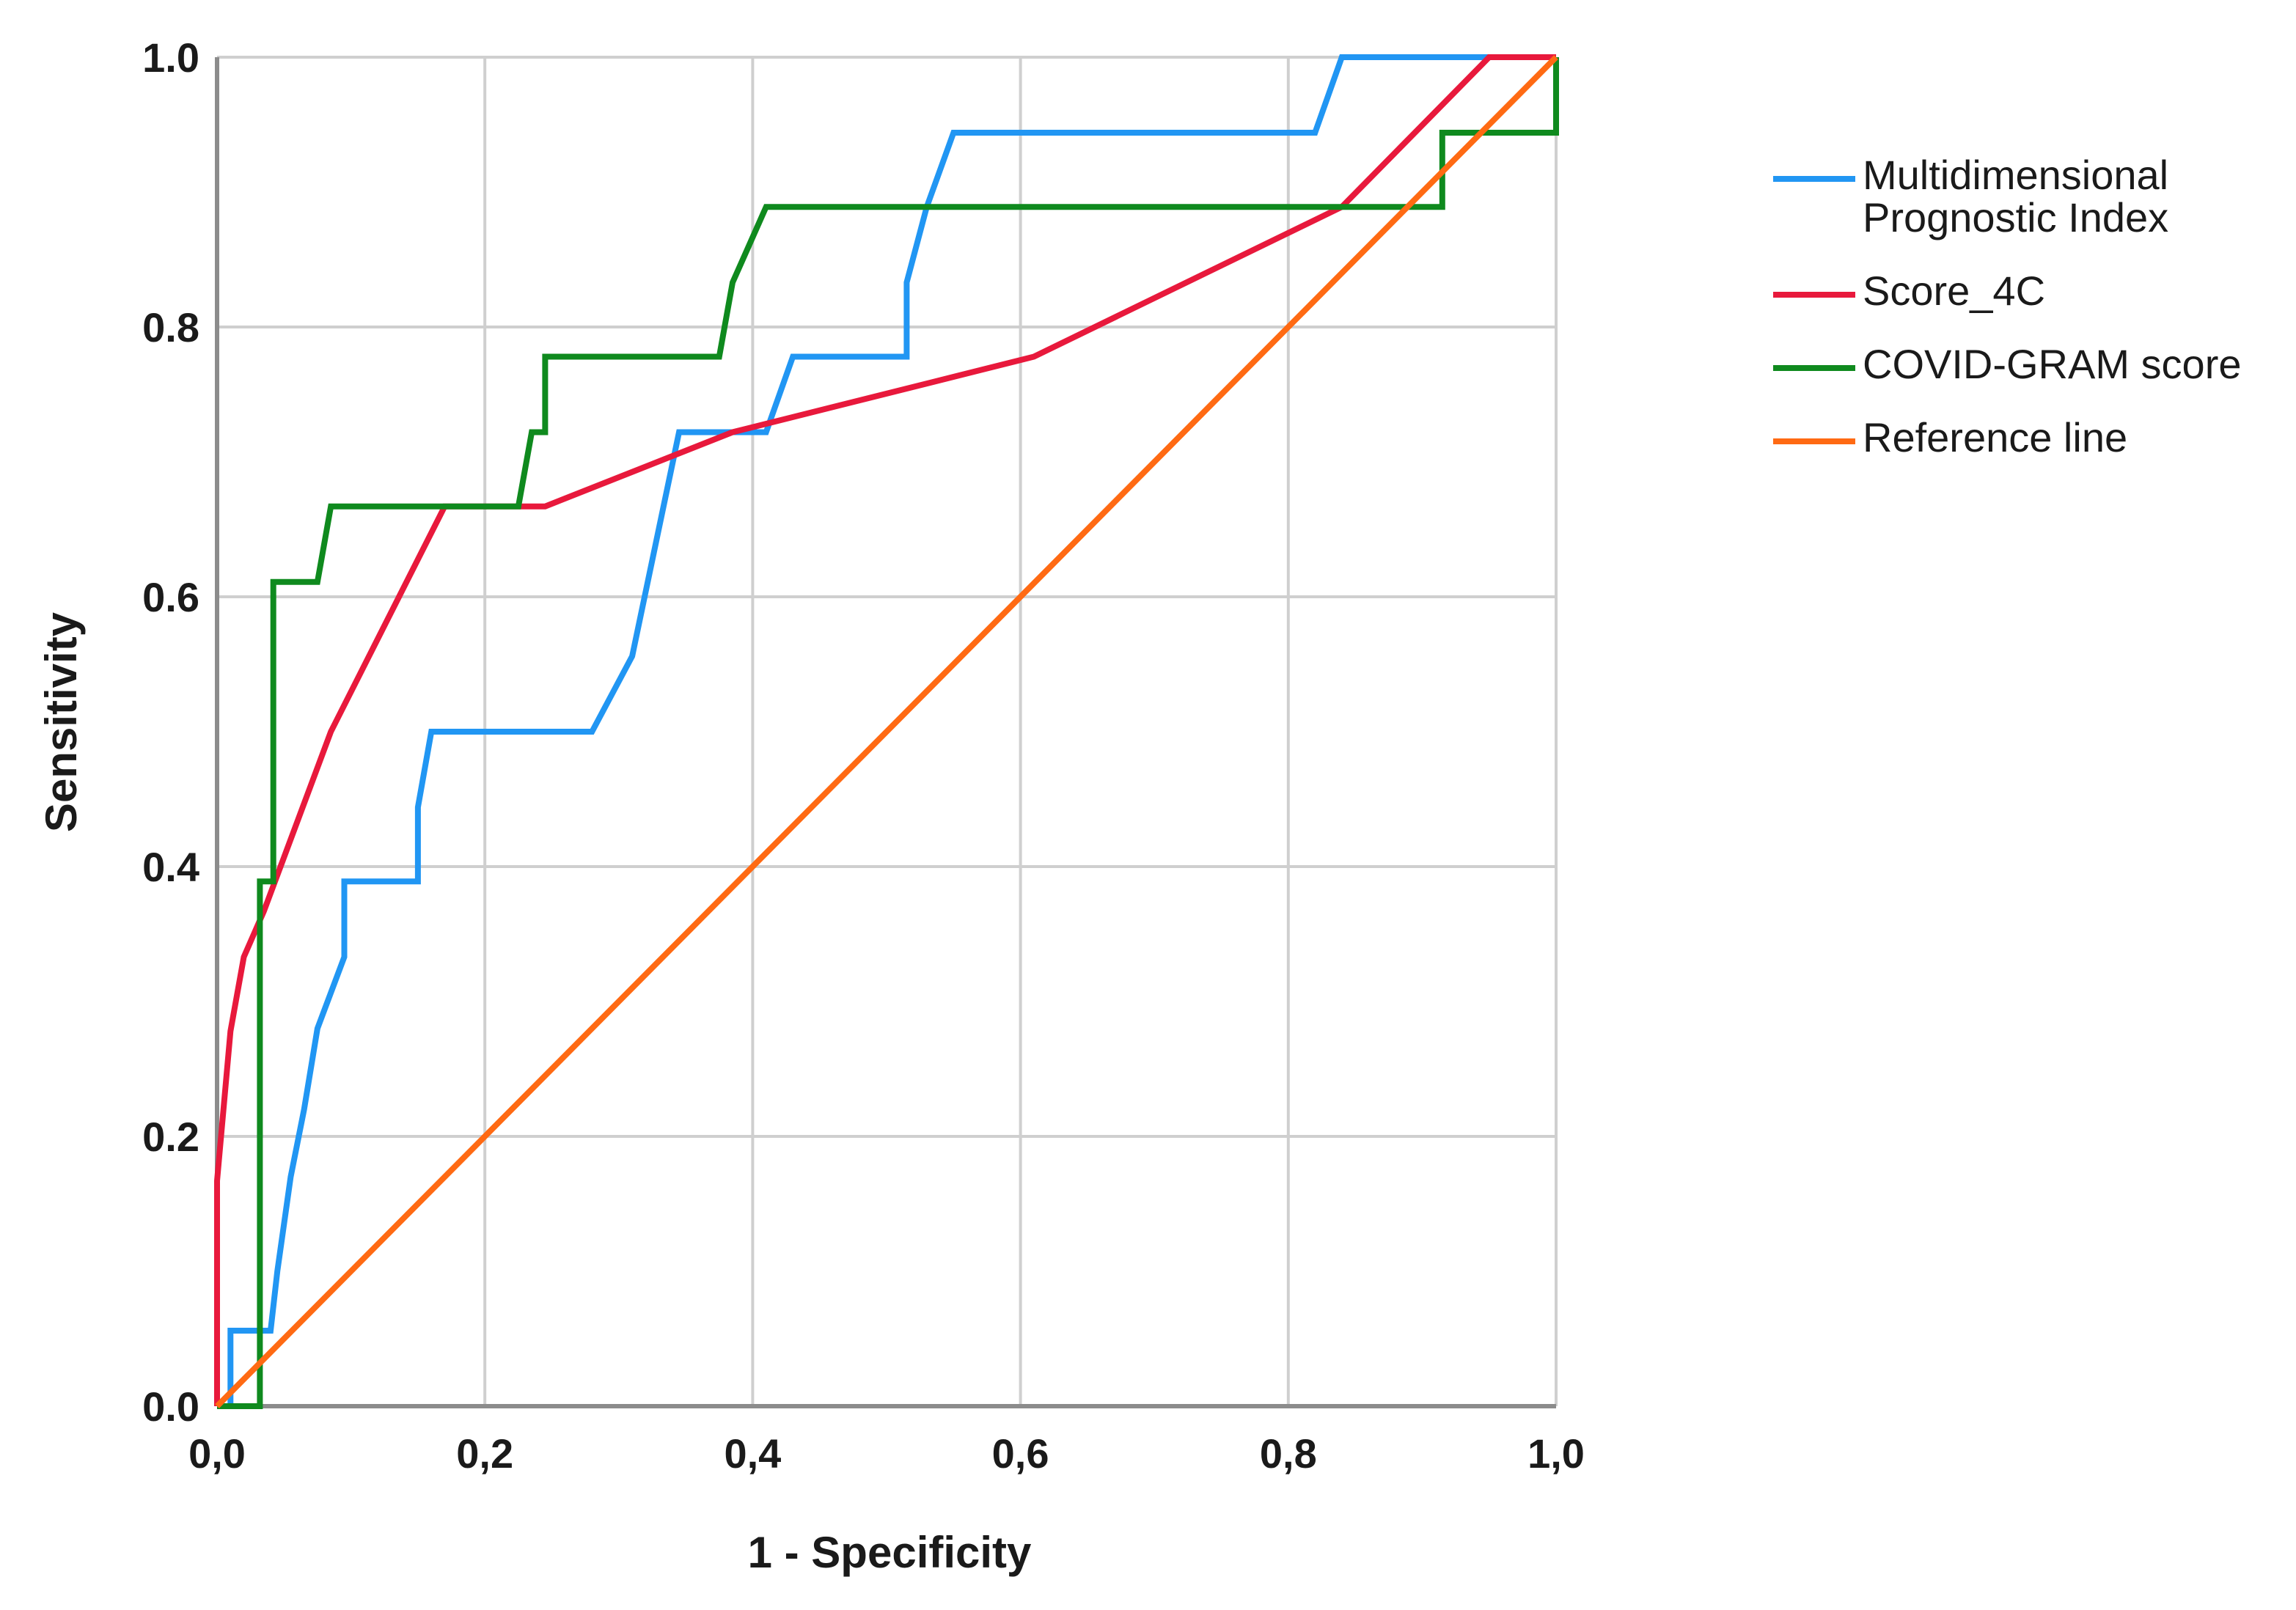  What do you see at coordinates (2015, 217) in the screenshot?
I see `legend-label: Prognostic Index` at bounding box center [2015, 217].